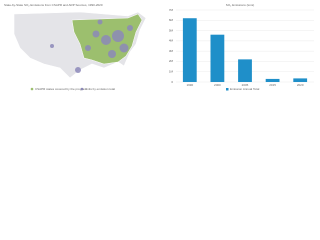 This screenshot has width=320, height=240. Describe the element at coordinates (172, 82) in the screenshot. I see `y-tick-label: 0` at that location.